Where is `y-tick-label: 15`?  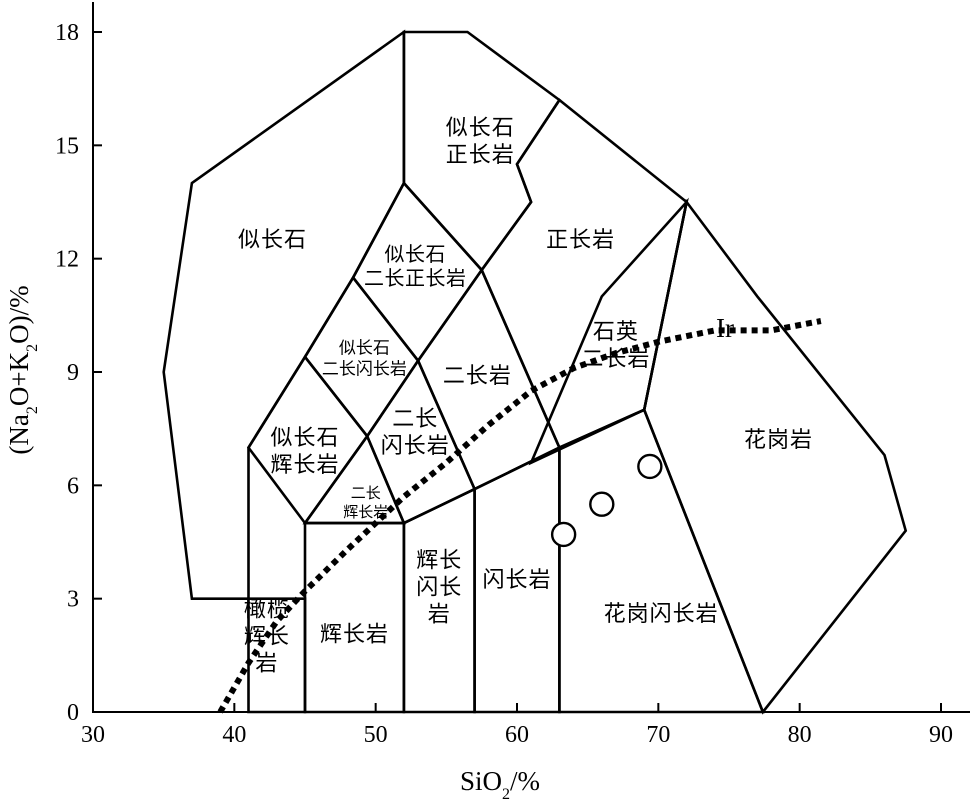 y-tick-label: 15 is located at coordinates (67, 146).